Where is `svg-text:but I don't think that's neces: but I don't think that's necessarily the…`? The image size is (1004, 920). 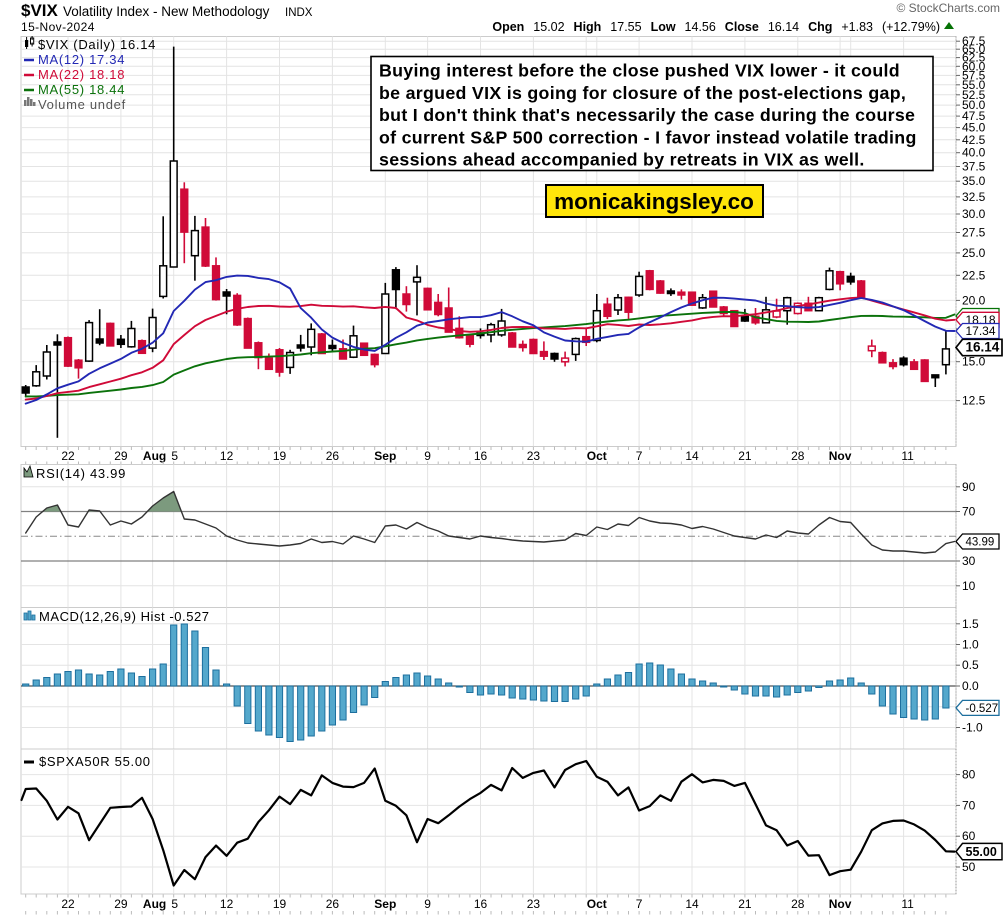
svg-text:but I don't think that's neces: but I don't think that's necessarily the… is located at coordinates (647, 115).